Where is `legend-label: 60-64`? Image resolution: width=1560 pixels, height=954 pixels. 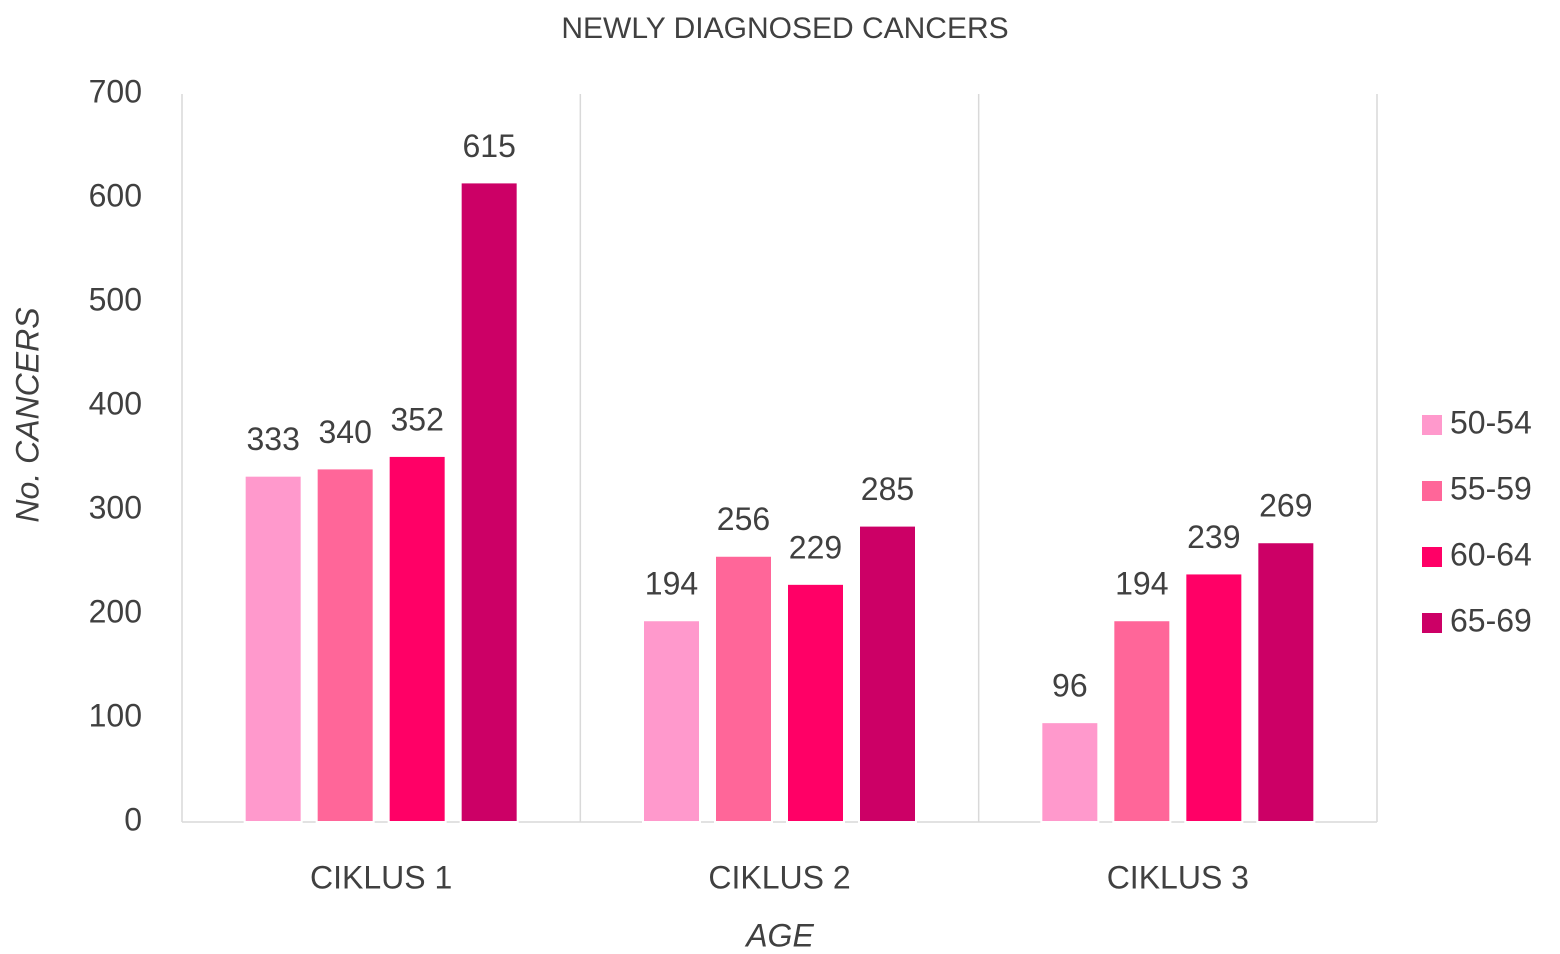
legend-label: 60-64 is located at coordinates (1491, 554).